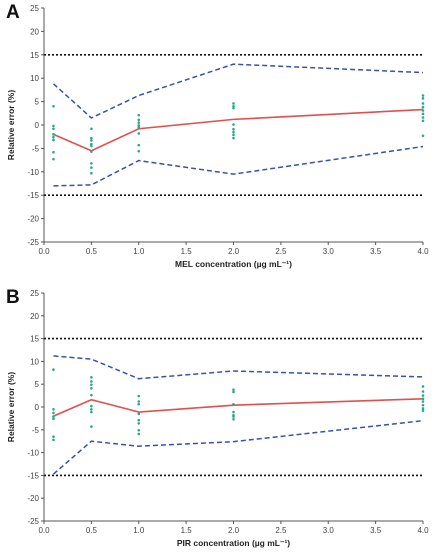  What do you see at coordinates (37, 125) in the screenshot?
I see `y-tick-label: 0` at bounding box center [37, 125].